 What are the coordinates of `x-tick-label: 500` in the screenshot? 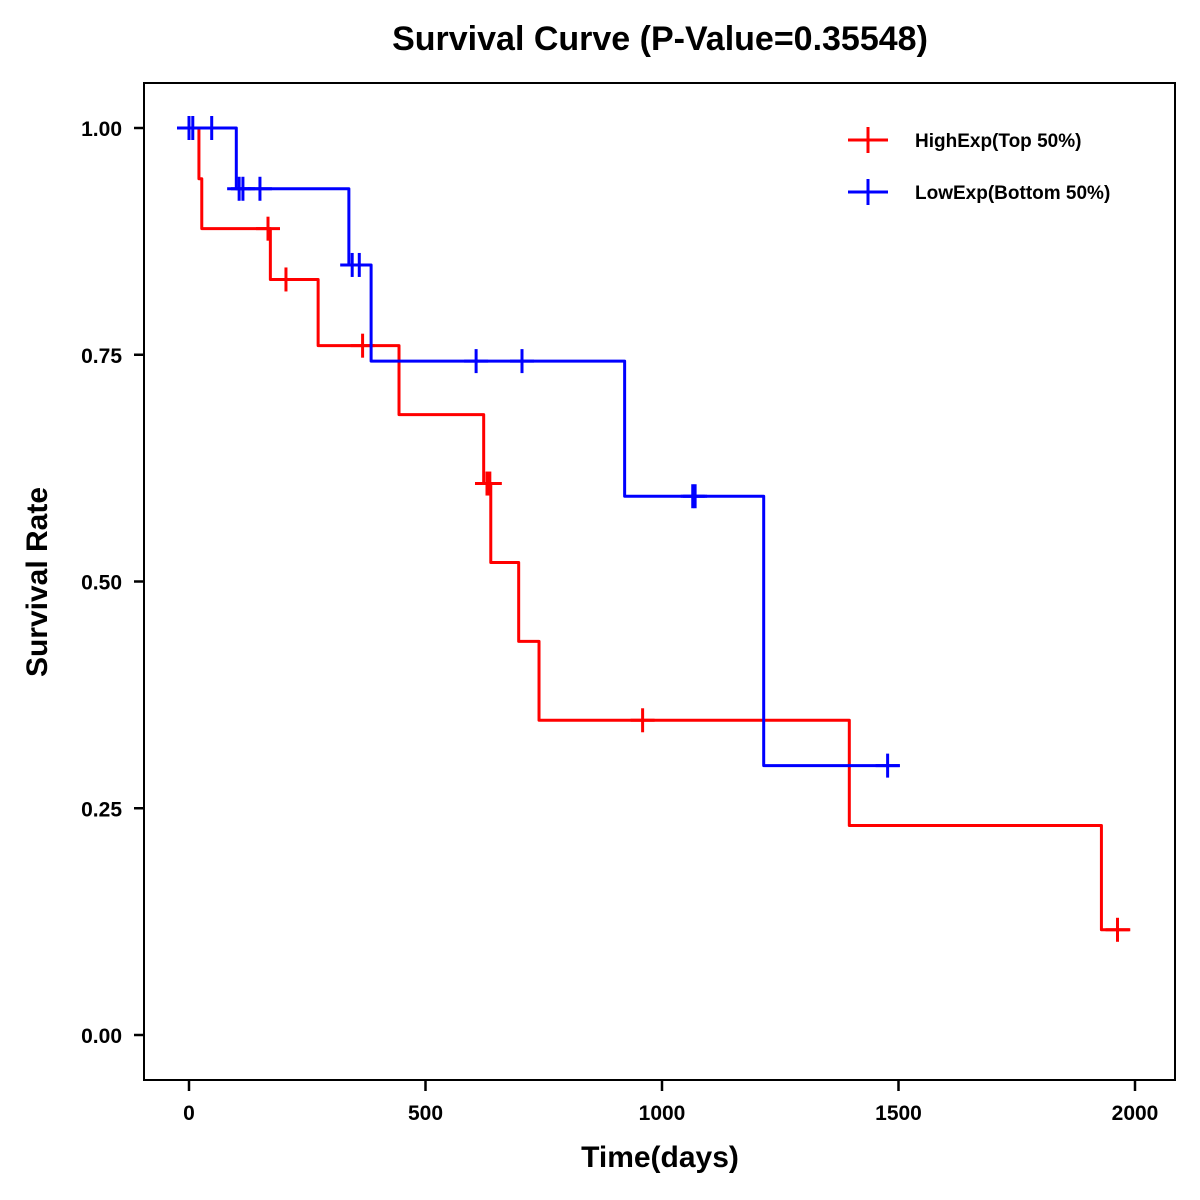 It's located at (425, 1113).